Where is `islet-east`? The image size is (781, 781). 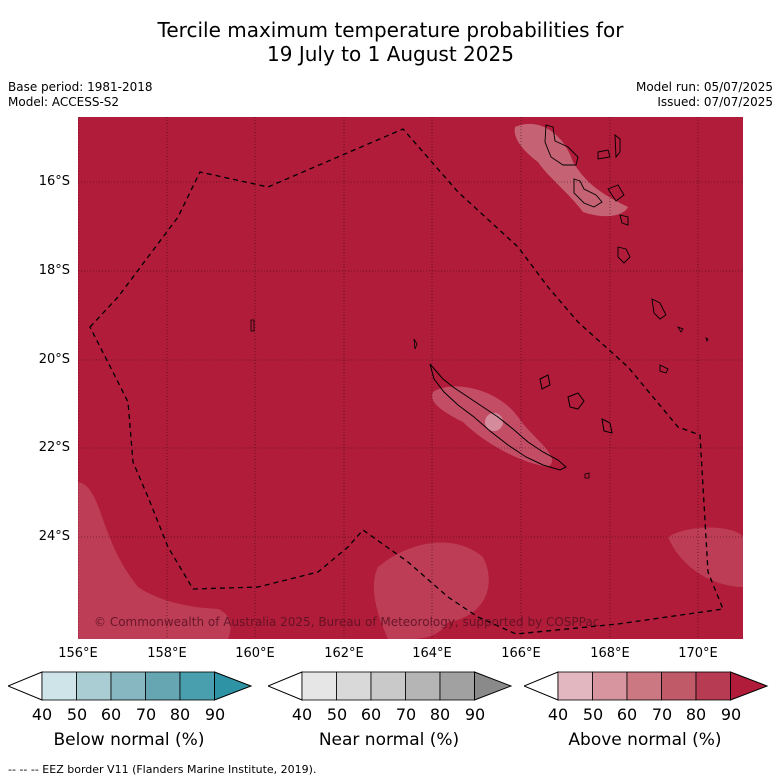
islet-east is located at coordinates (693, 334).